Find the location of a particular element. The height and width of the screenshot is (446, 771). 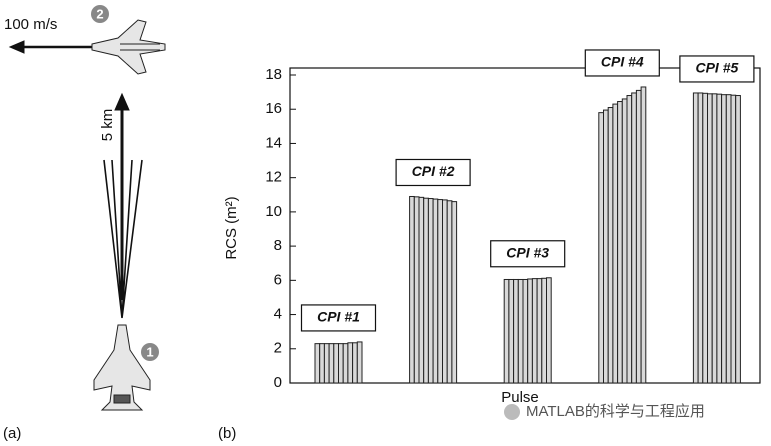

y-tick-label: 6 is located at coordinates (278, 279).